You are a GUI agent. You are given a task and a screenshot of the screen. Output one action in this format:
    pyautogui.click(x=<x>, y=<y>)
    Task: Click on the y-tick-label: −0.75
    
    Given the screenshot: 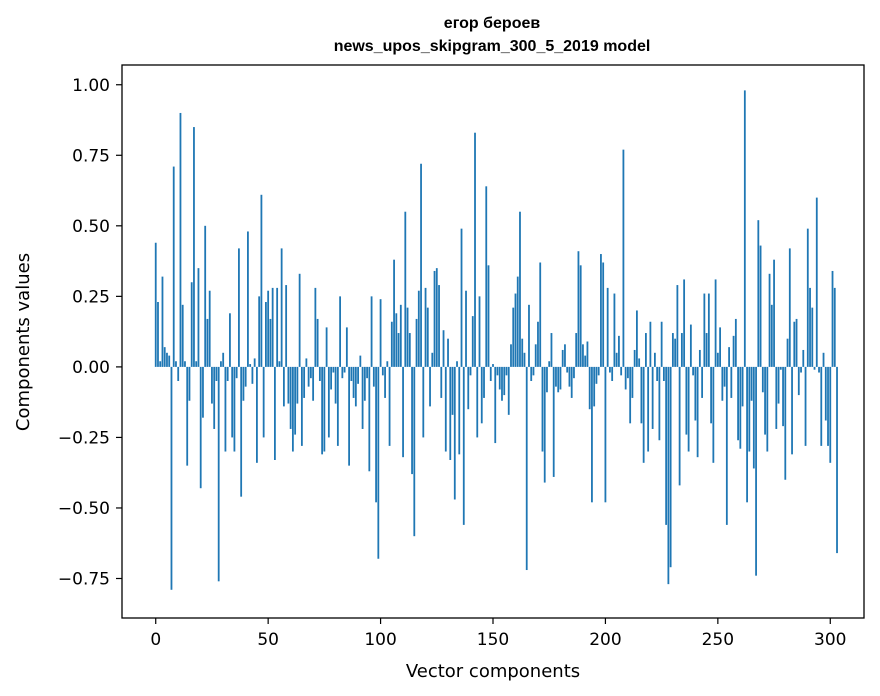 What is the action you would take?
    pyautogui.click(x=84, y=580)
    